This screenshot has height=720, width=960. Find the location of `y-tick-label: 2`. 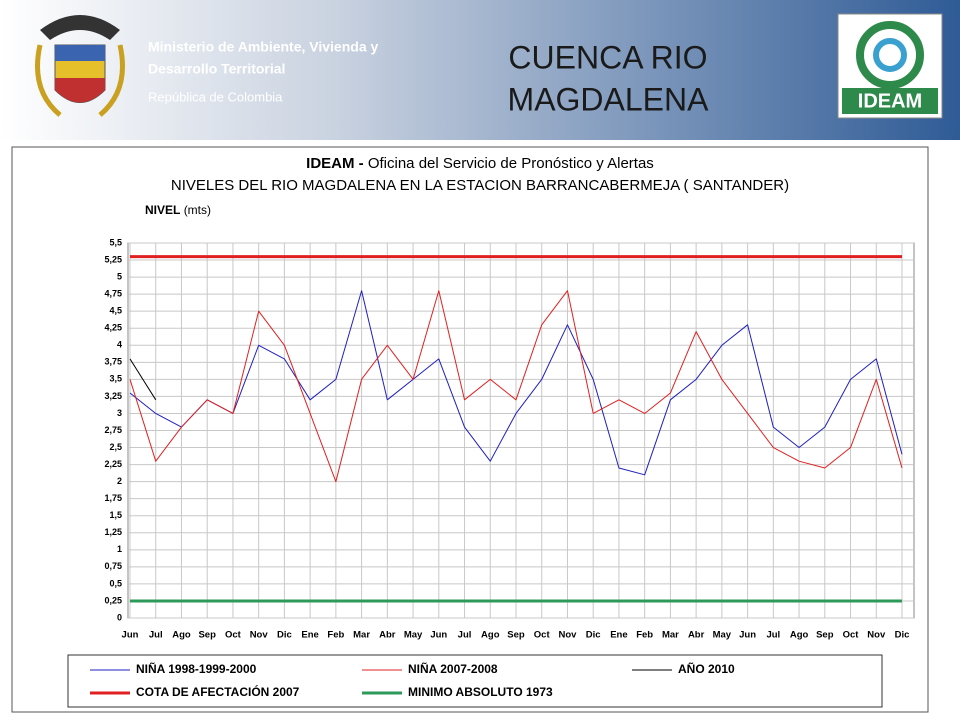

y-tick-label: 2 is located at coordinates (119, 481).